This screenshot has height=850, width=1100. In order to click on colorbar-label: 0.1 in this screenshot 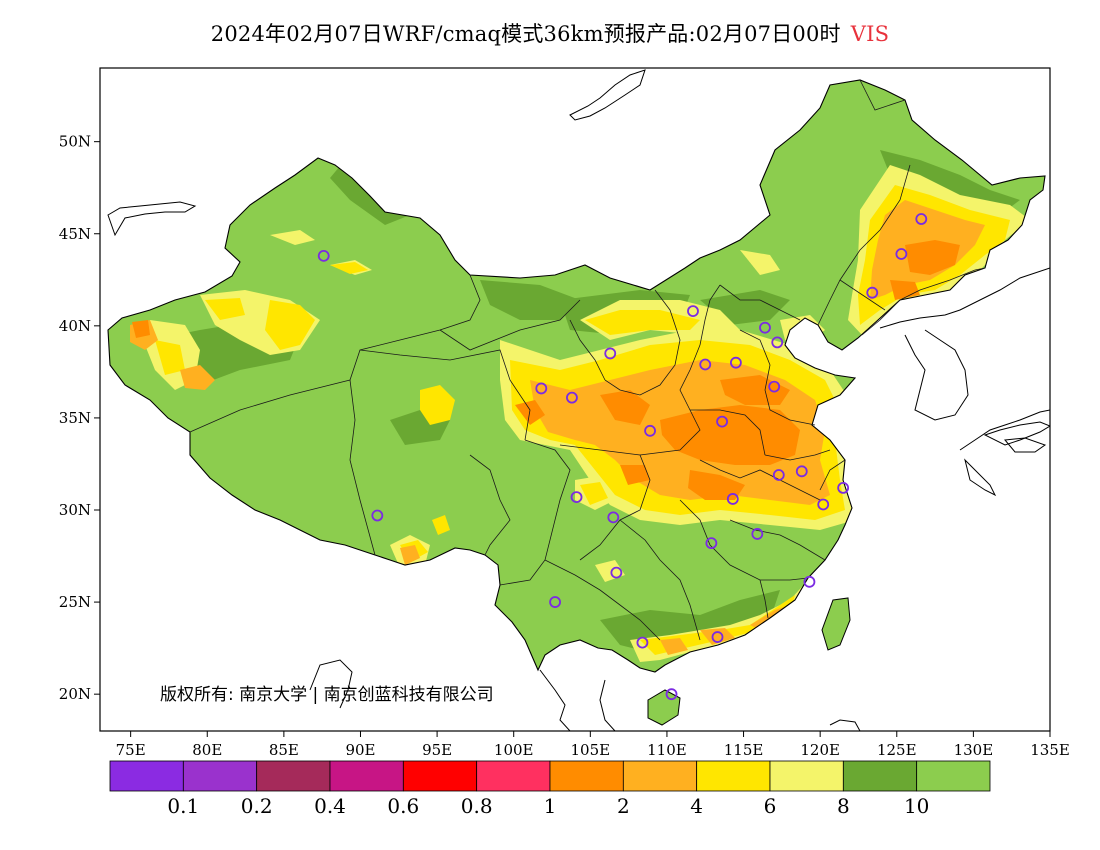, I will do `click(183, 806)`.